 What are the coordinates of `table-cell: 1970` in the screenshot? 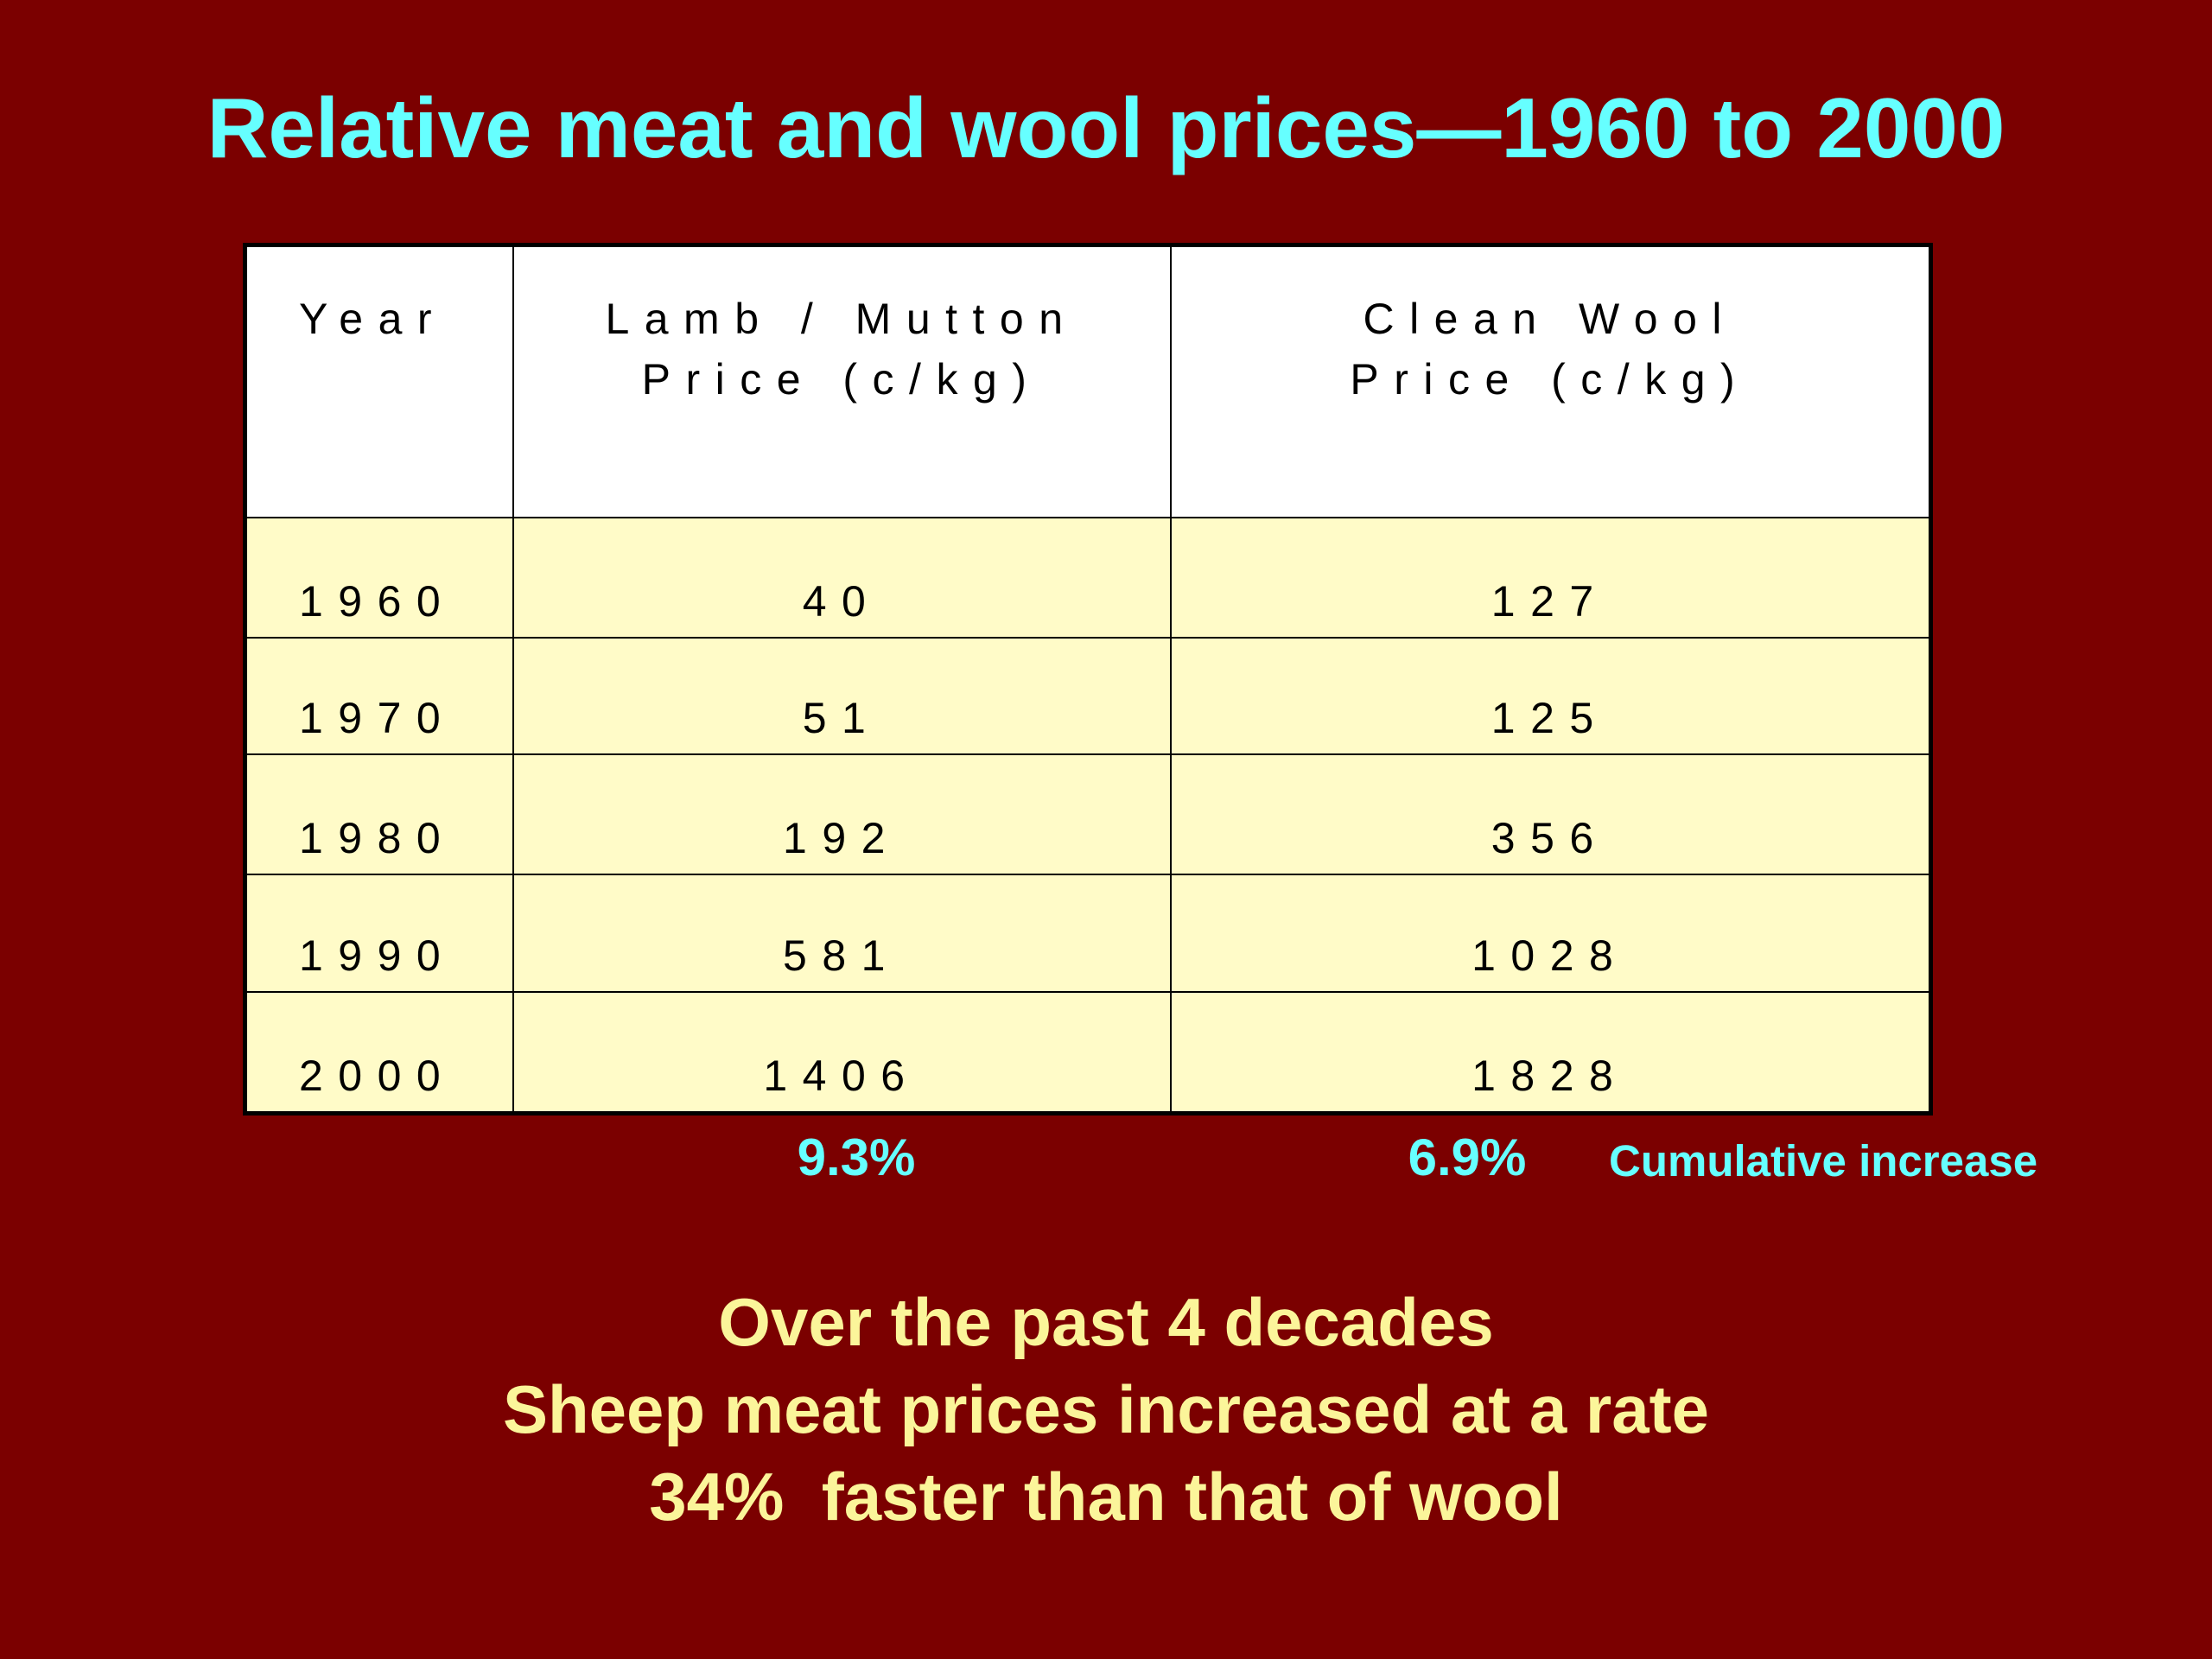 It's located at (379, 696).